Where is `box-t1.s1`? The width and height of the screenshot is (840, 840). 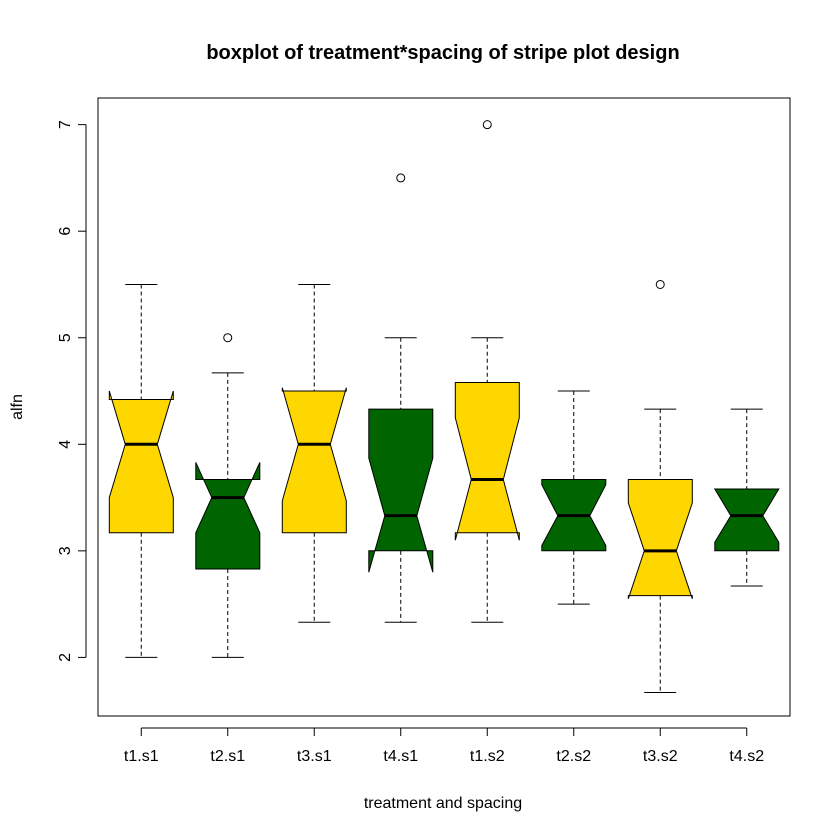 box-t1.s1 is located at coordinates (141, 470).